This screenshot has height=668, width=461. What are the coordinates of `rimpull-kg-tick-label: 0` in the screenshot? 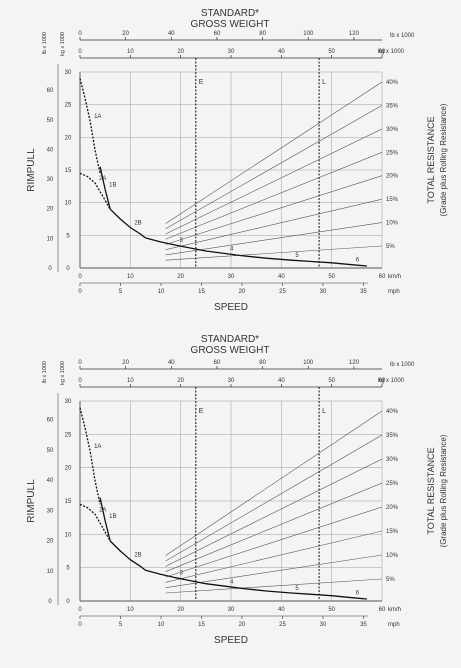 It's located at (68, 602).